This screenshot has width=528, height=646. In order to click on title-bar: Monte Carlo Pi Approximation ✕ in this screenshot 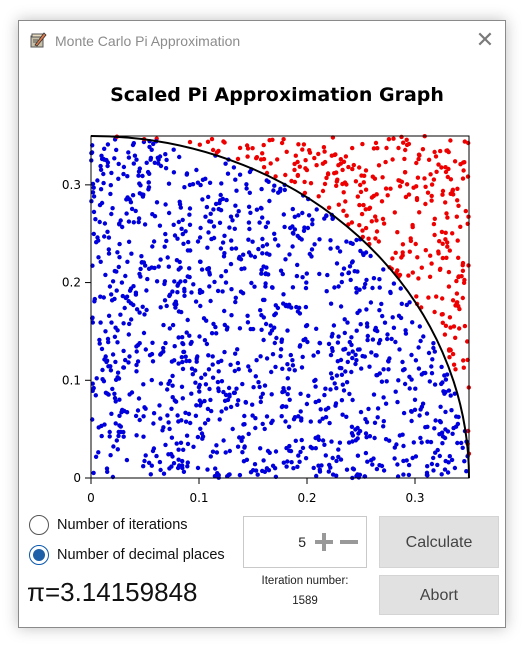, I will do `click(262, 41)`.